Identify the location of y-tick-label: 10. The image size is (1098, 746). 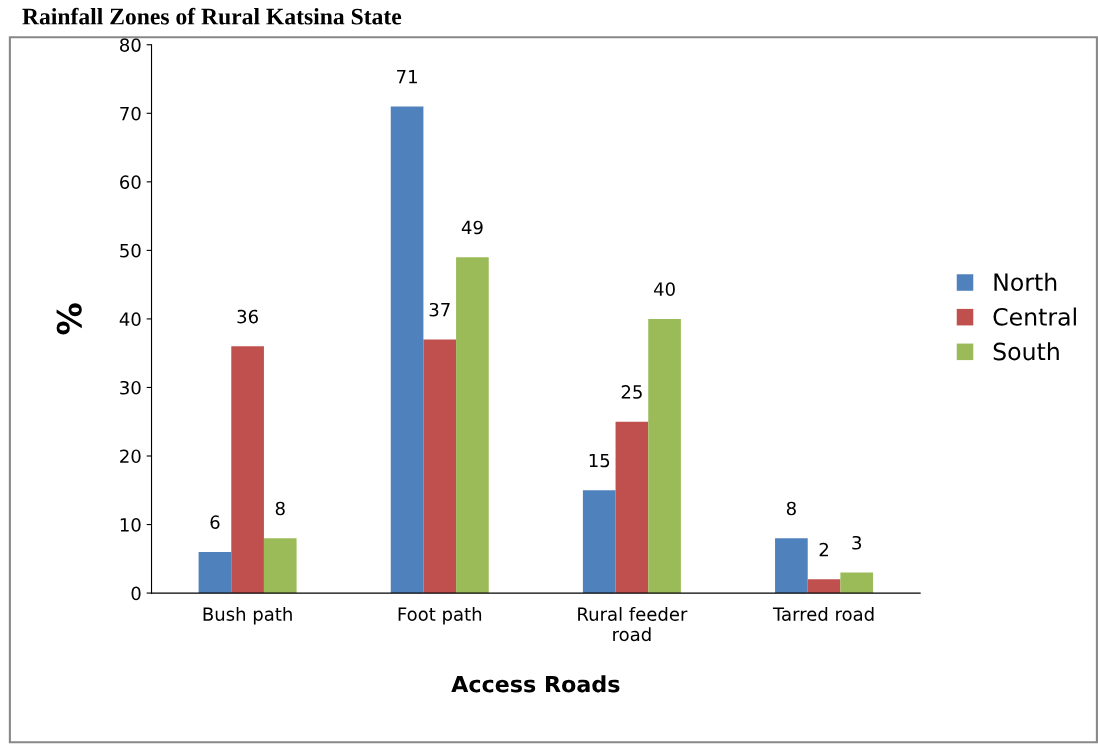
(130, 524).